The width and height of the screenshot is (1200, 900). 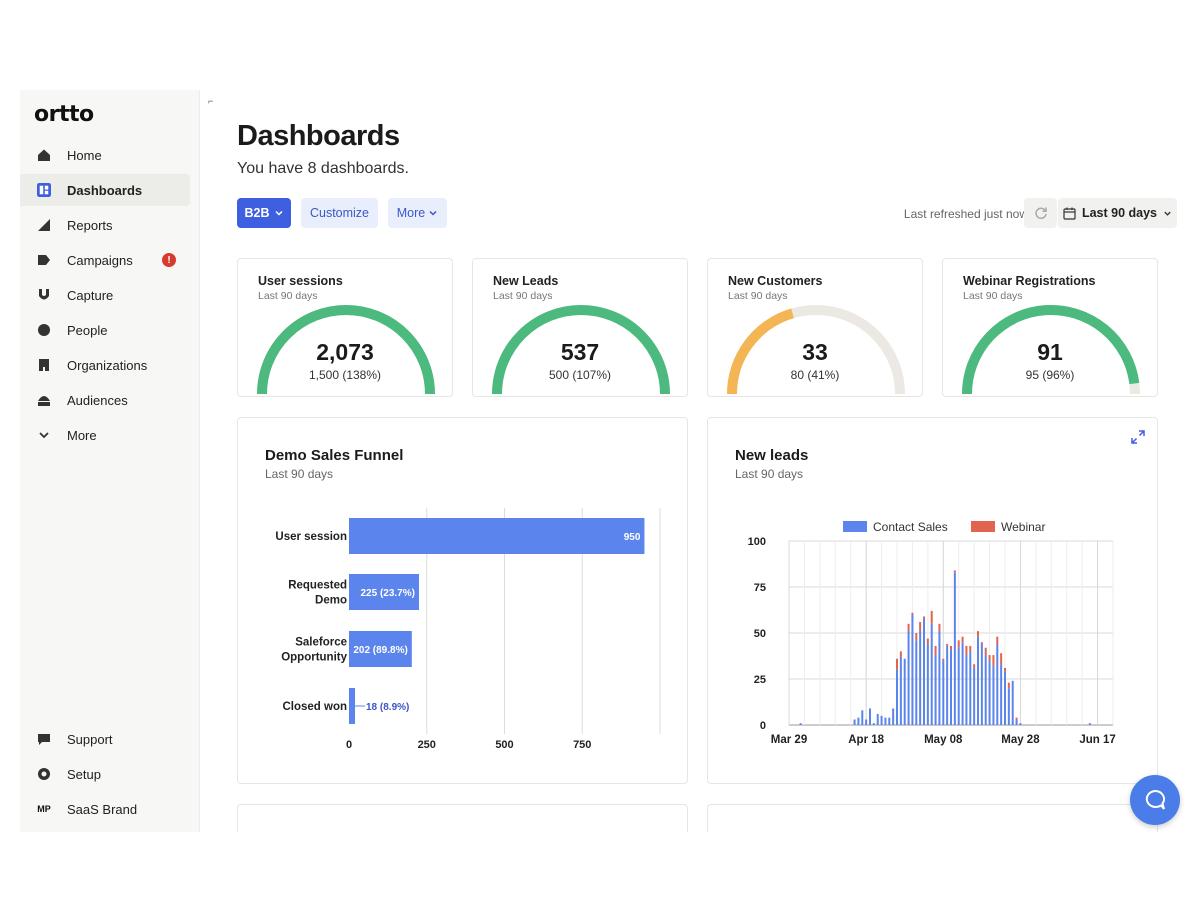 I want to click on refresh-button, so click(x=1040, y=213).